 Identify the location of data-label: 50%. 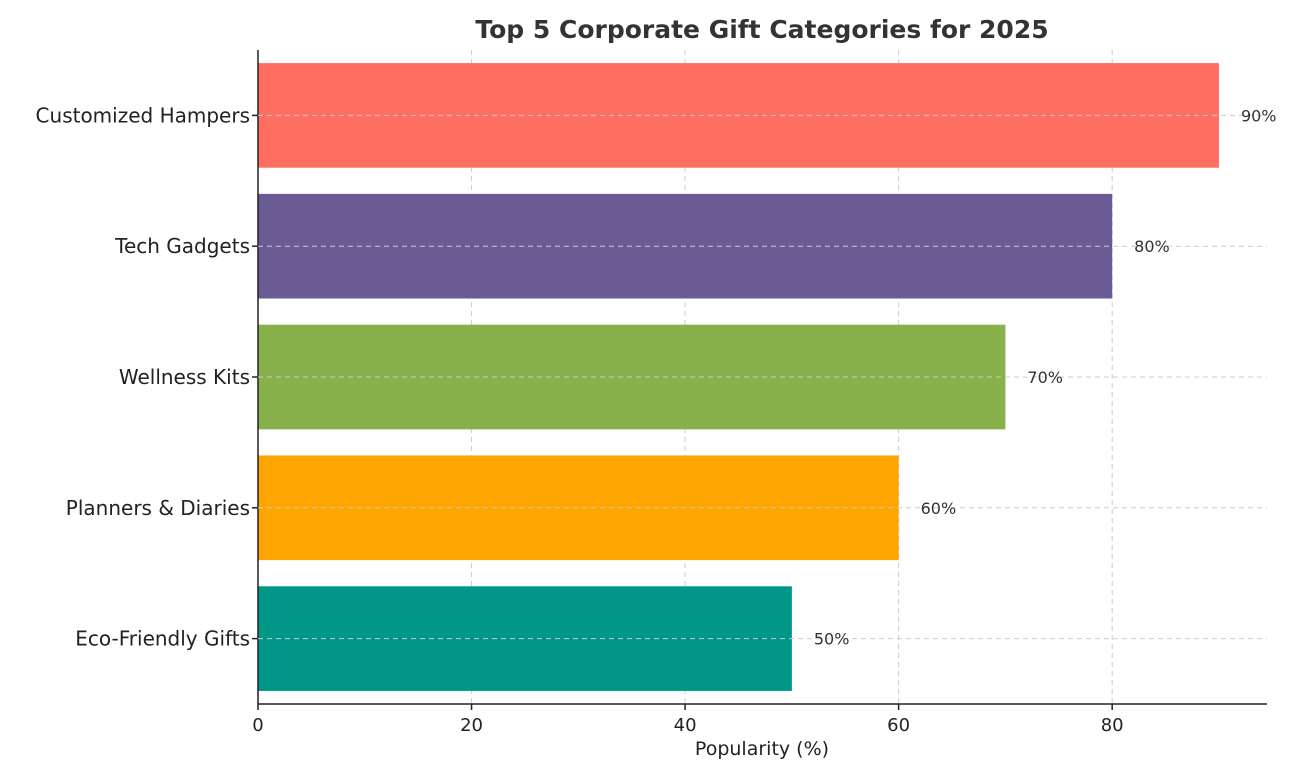
(832, 639).